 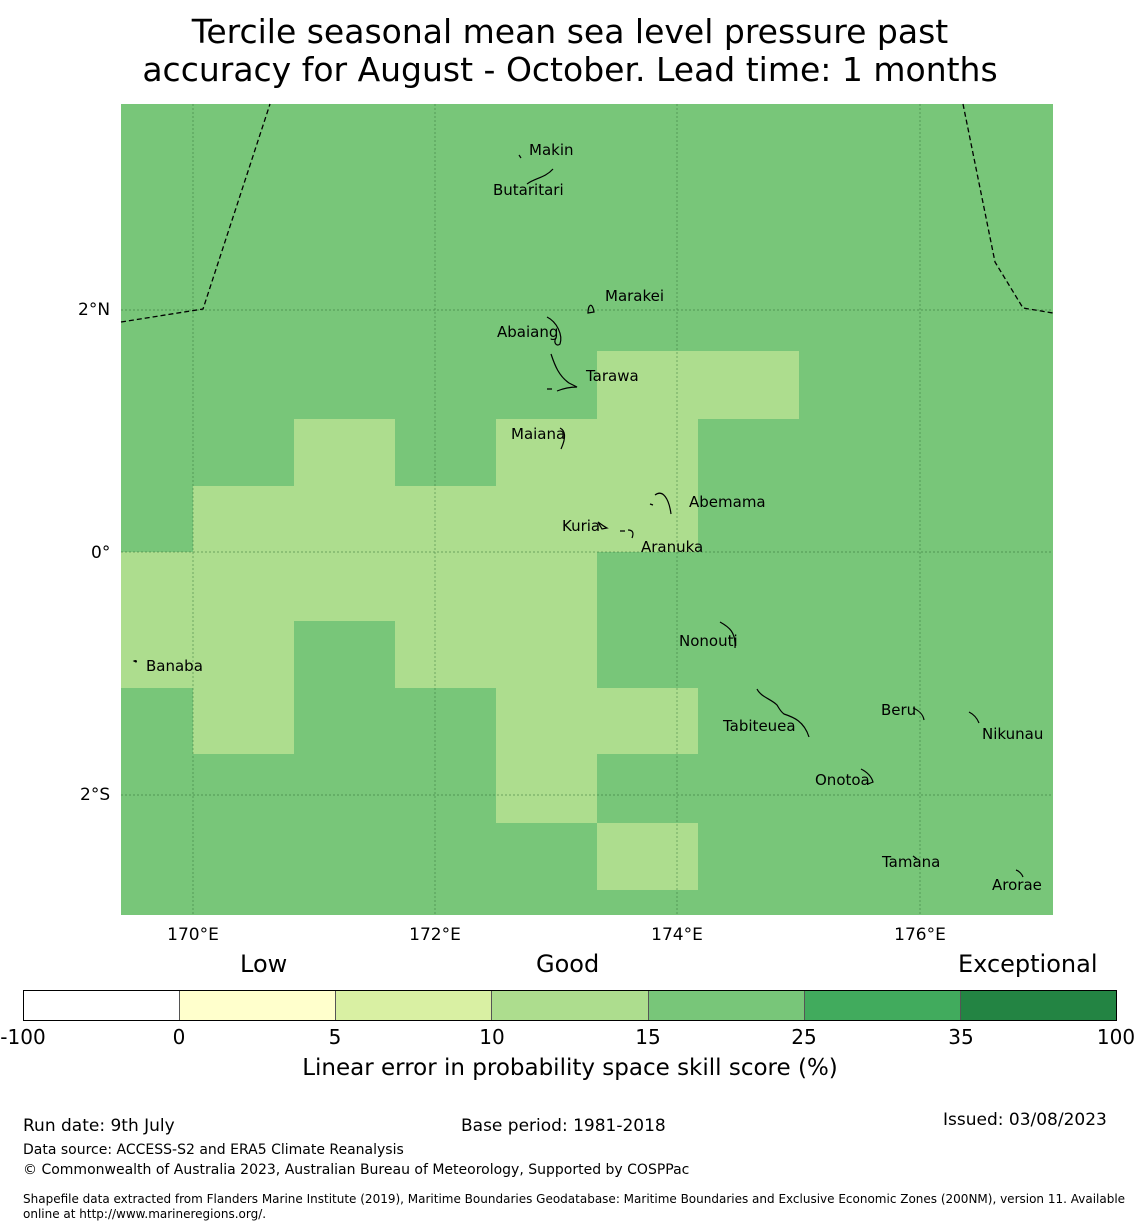 I want to click on island-outline-banaba, so click(x=134, y=661).